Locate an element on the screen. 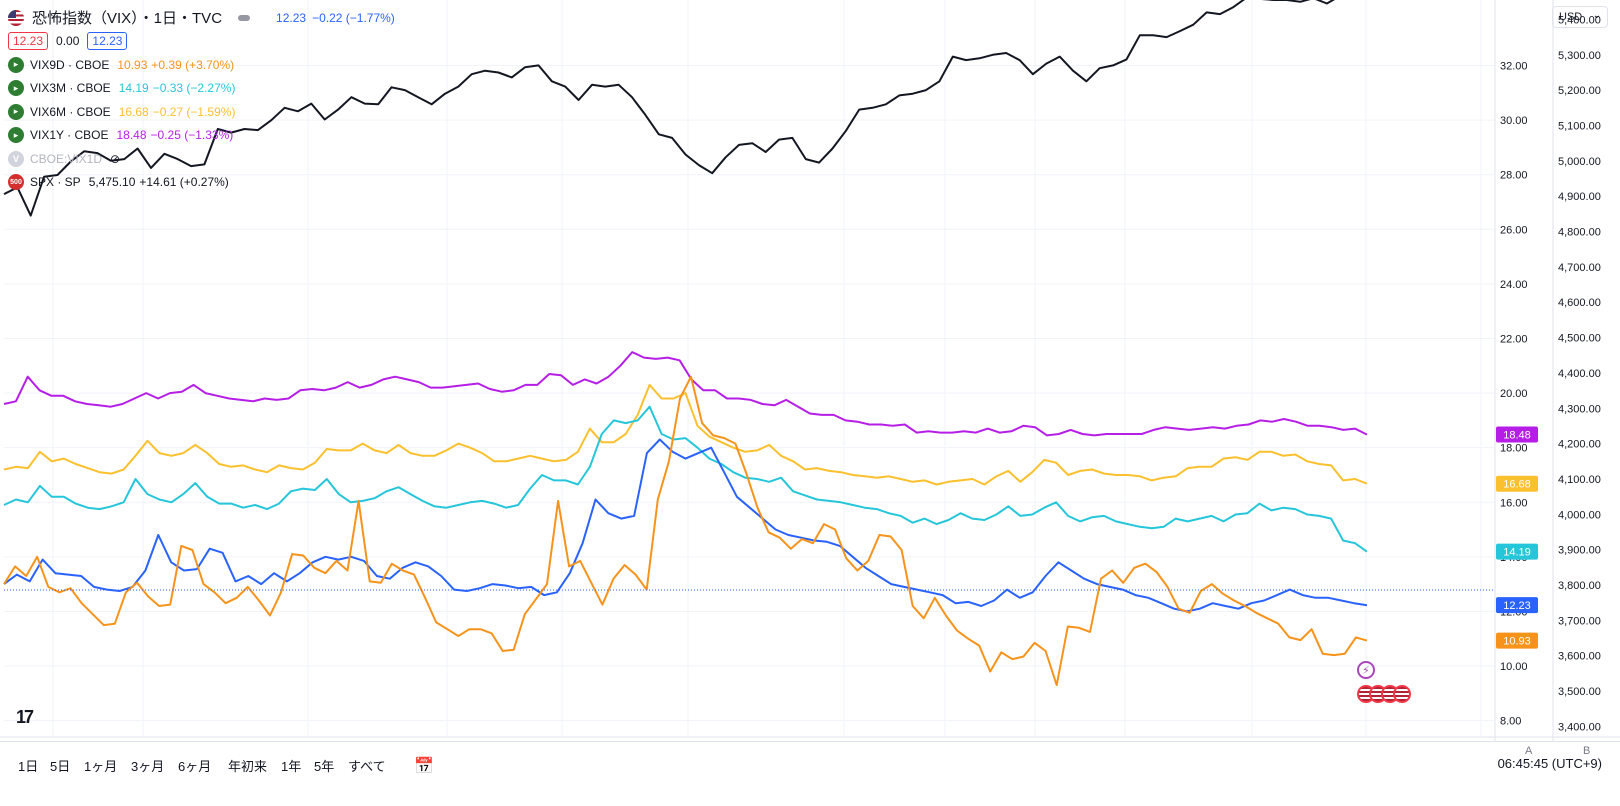 This screenshot has height=806, width=1620. ohlc-row: 12.23 0.00 12.23 is located at coordinates (201, 42).